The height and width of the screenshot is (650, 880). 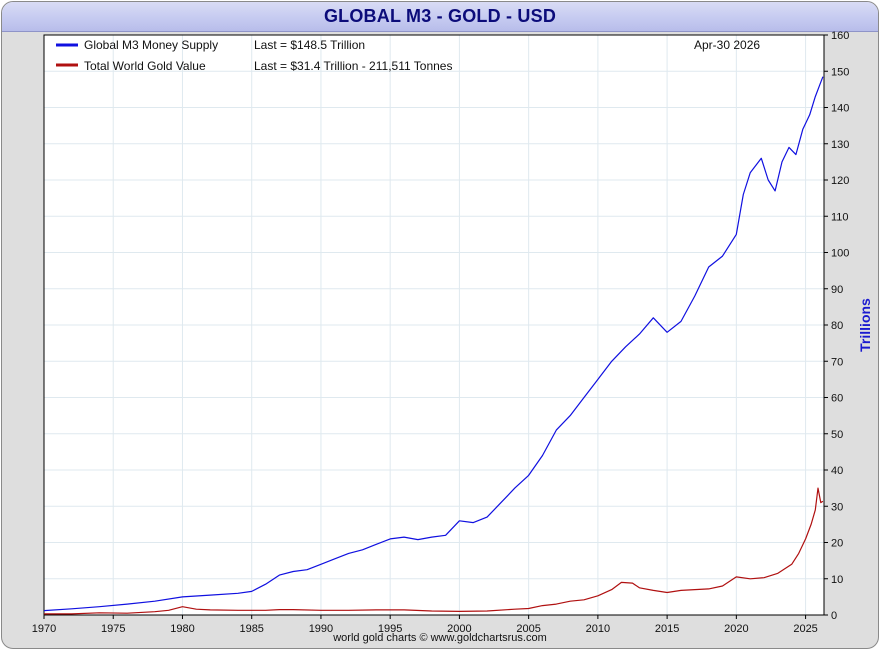 What do you see at coordinates (840, 181) in the screenshot?
I see `y-tick-label: 120` at bounding box center [840, 181].